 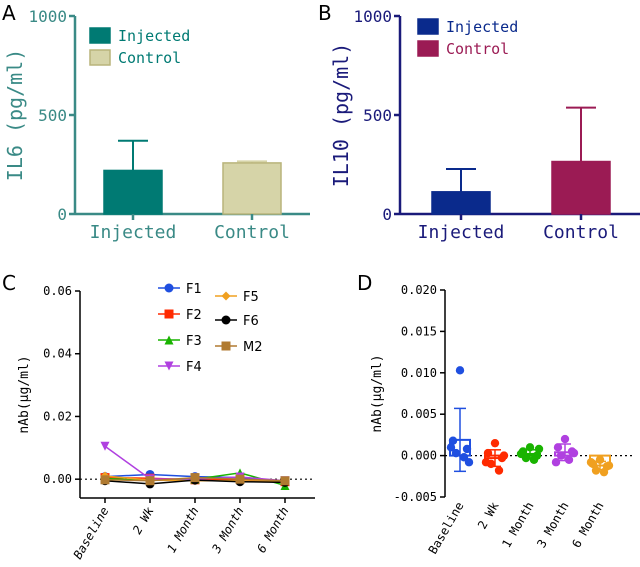 I want to click on y-tick-label-0-015: 0.015, so click(x=419, y=331).